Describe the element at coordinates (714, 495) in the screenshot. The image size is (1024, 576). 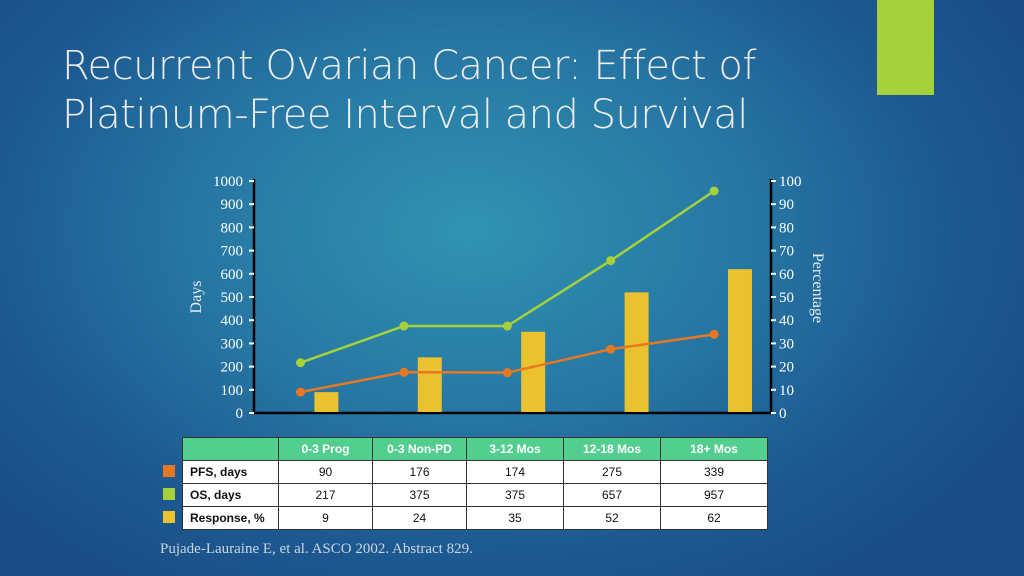
I see `table-cell: 957` at that location.